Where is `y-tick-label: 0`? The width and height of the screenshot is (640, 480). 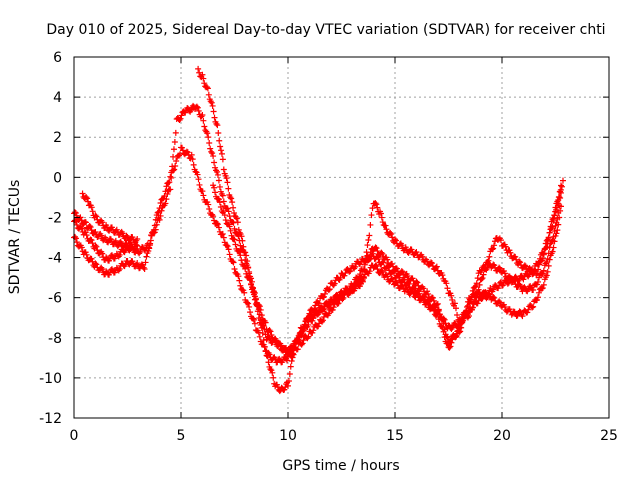
y-tick-label: 0 is located at coordinates (57, 178).